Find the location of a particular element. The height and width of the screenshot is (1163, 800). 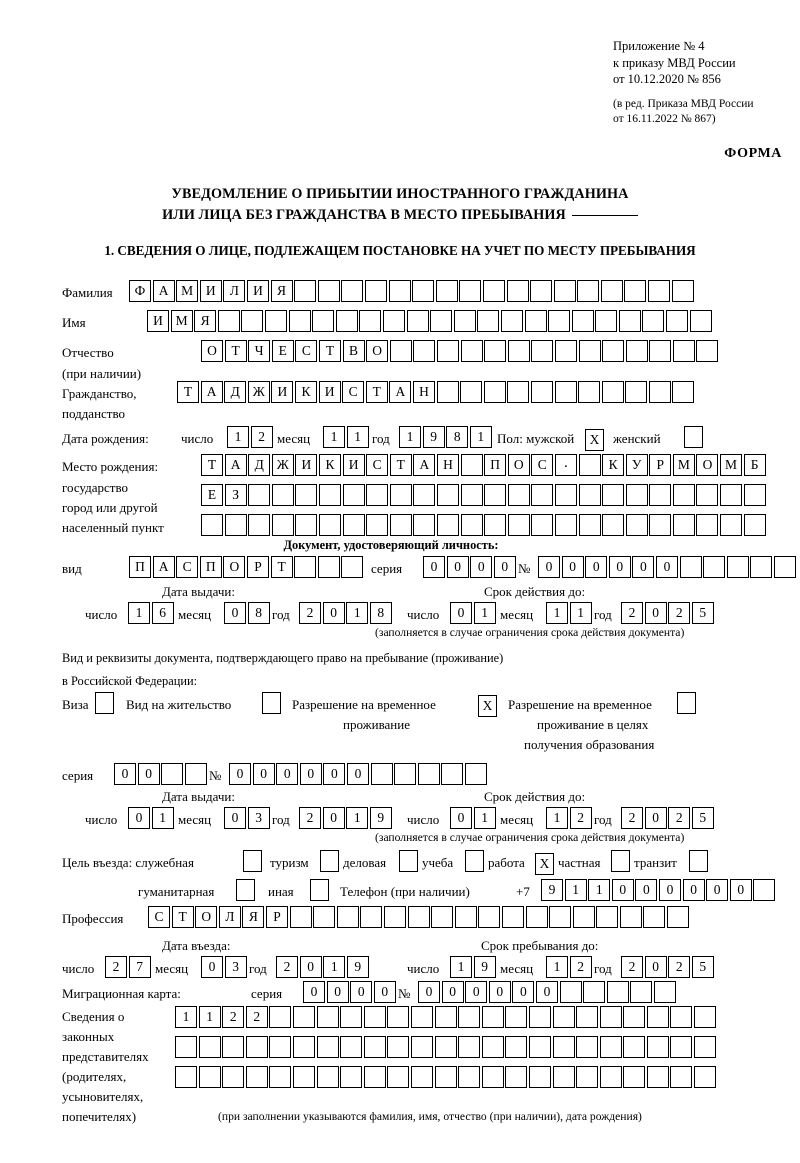

purpose-study-checkbox is located at coordinates (474, 861).